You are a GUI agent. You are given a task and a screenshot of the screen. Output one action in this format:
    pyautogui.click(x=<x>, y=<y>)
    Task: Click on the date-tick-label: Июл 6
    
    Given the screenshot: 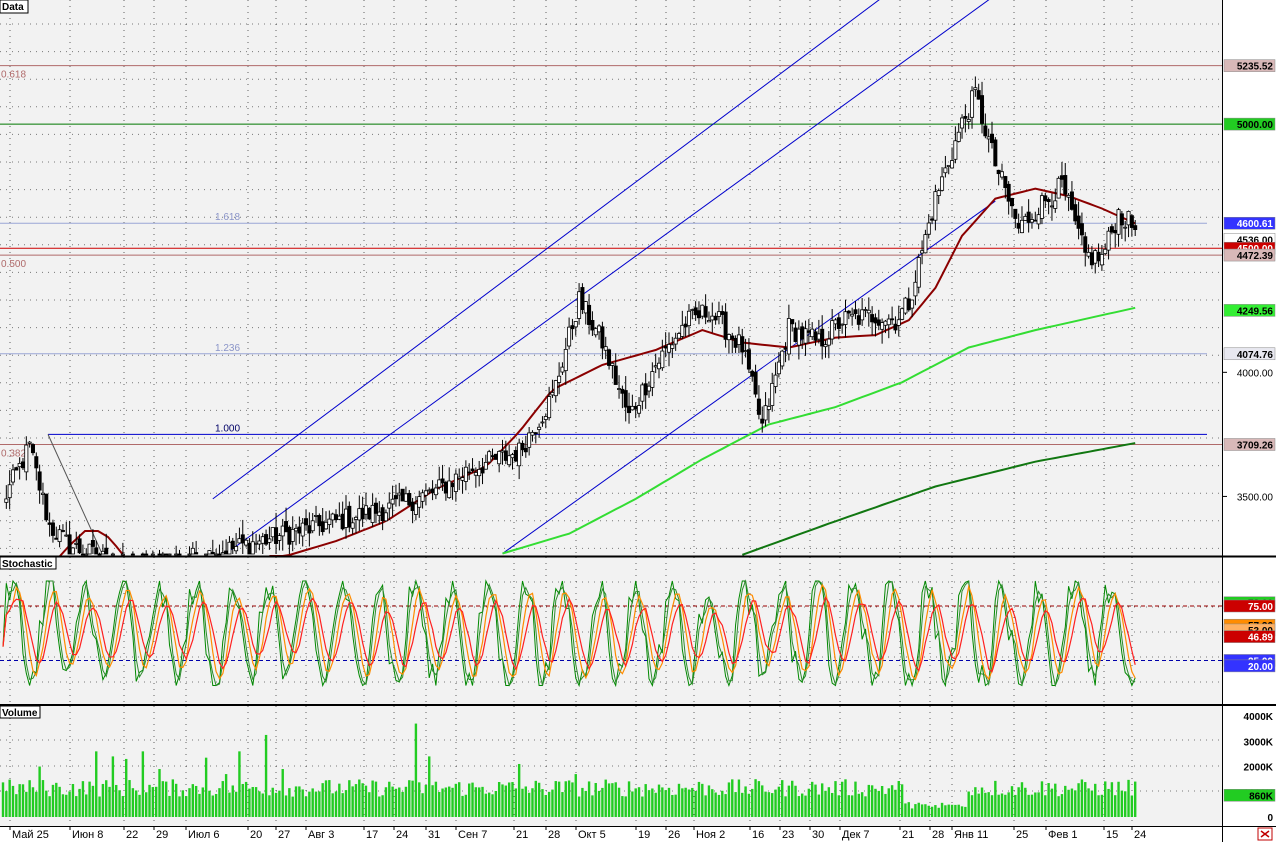 What is the action you would take?
    pyautogui.click(x=204, y=835)
    